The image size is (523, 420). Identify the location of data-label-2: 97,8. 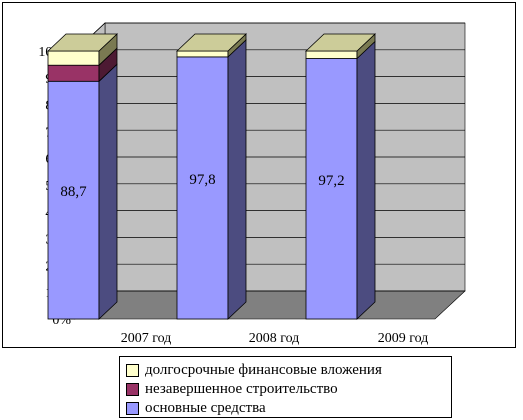
(202, 180).